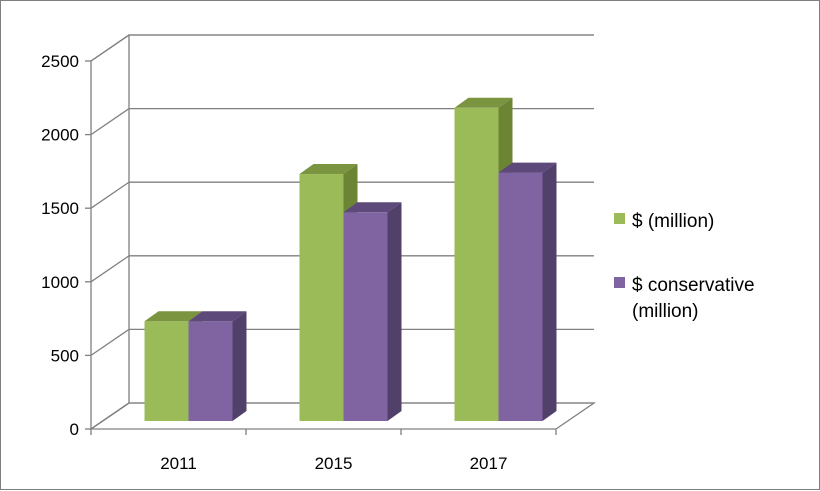 The image size is (820, 491). I want to click on bar--million--2011, so click(173, 366).